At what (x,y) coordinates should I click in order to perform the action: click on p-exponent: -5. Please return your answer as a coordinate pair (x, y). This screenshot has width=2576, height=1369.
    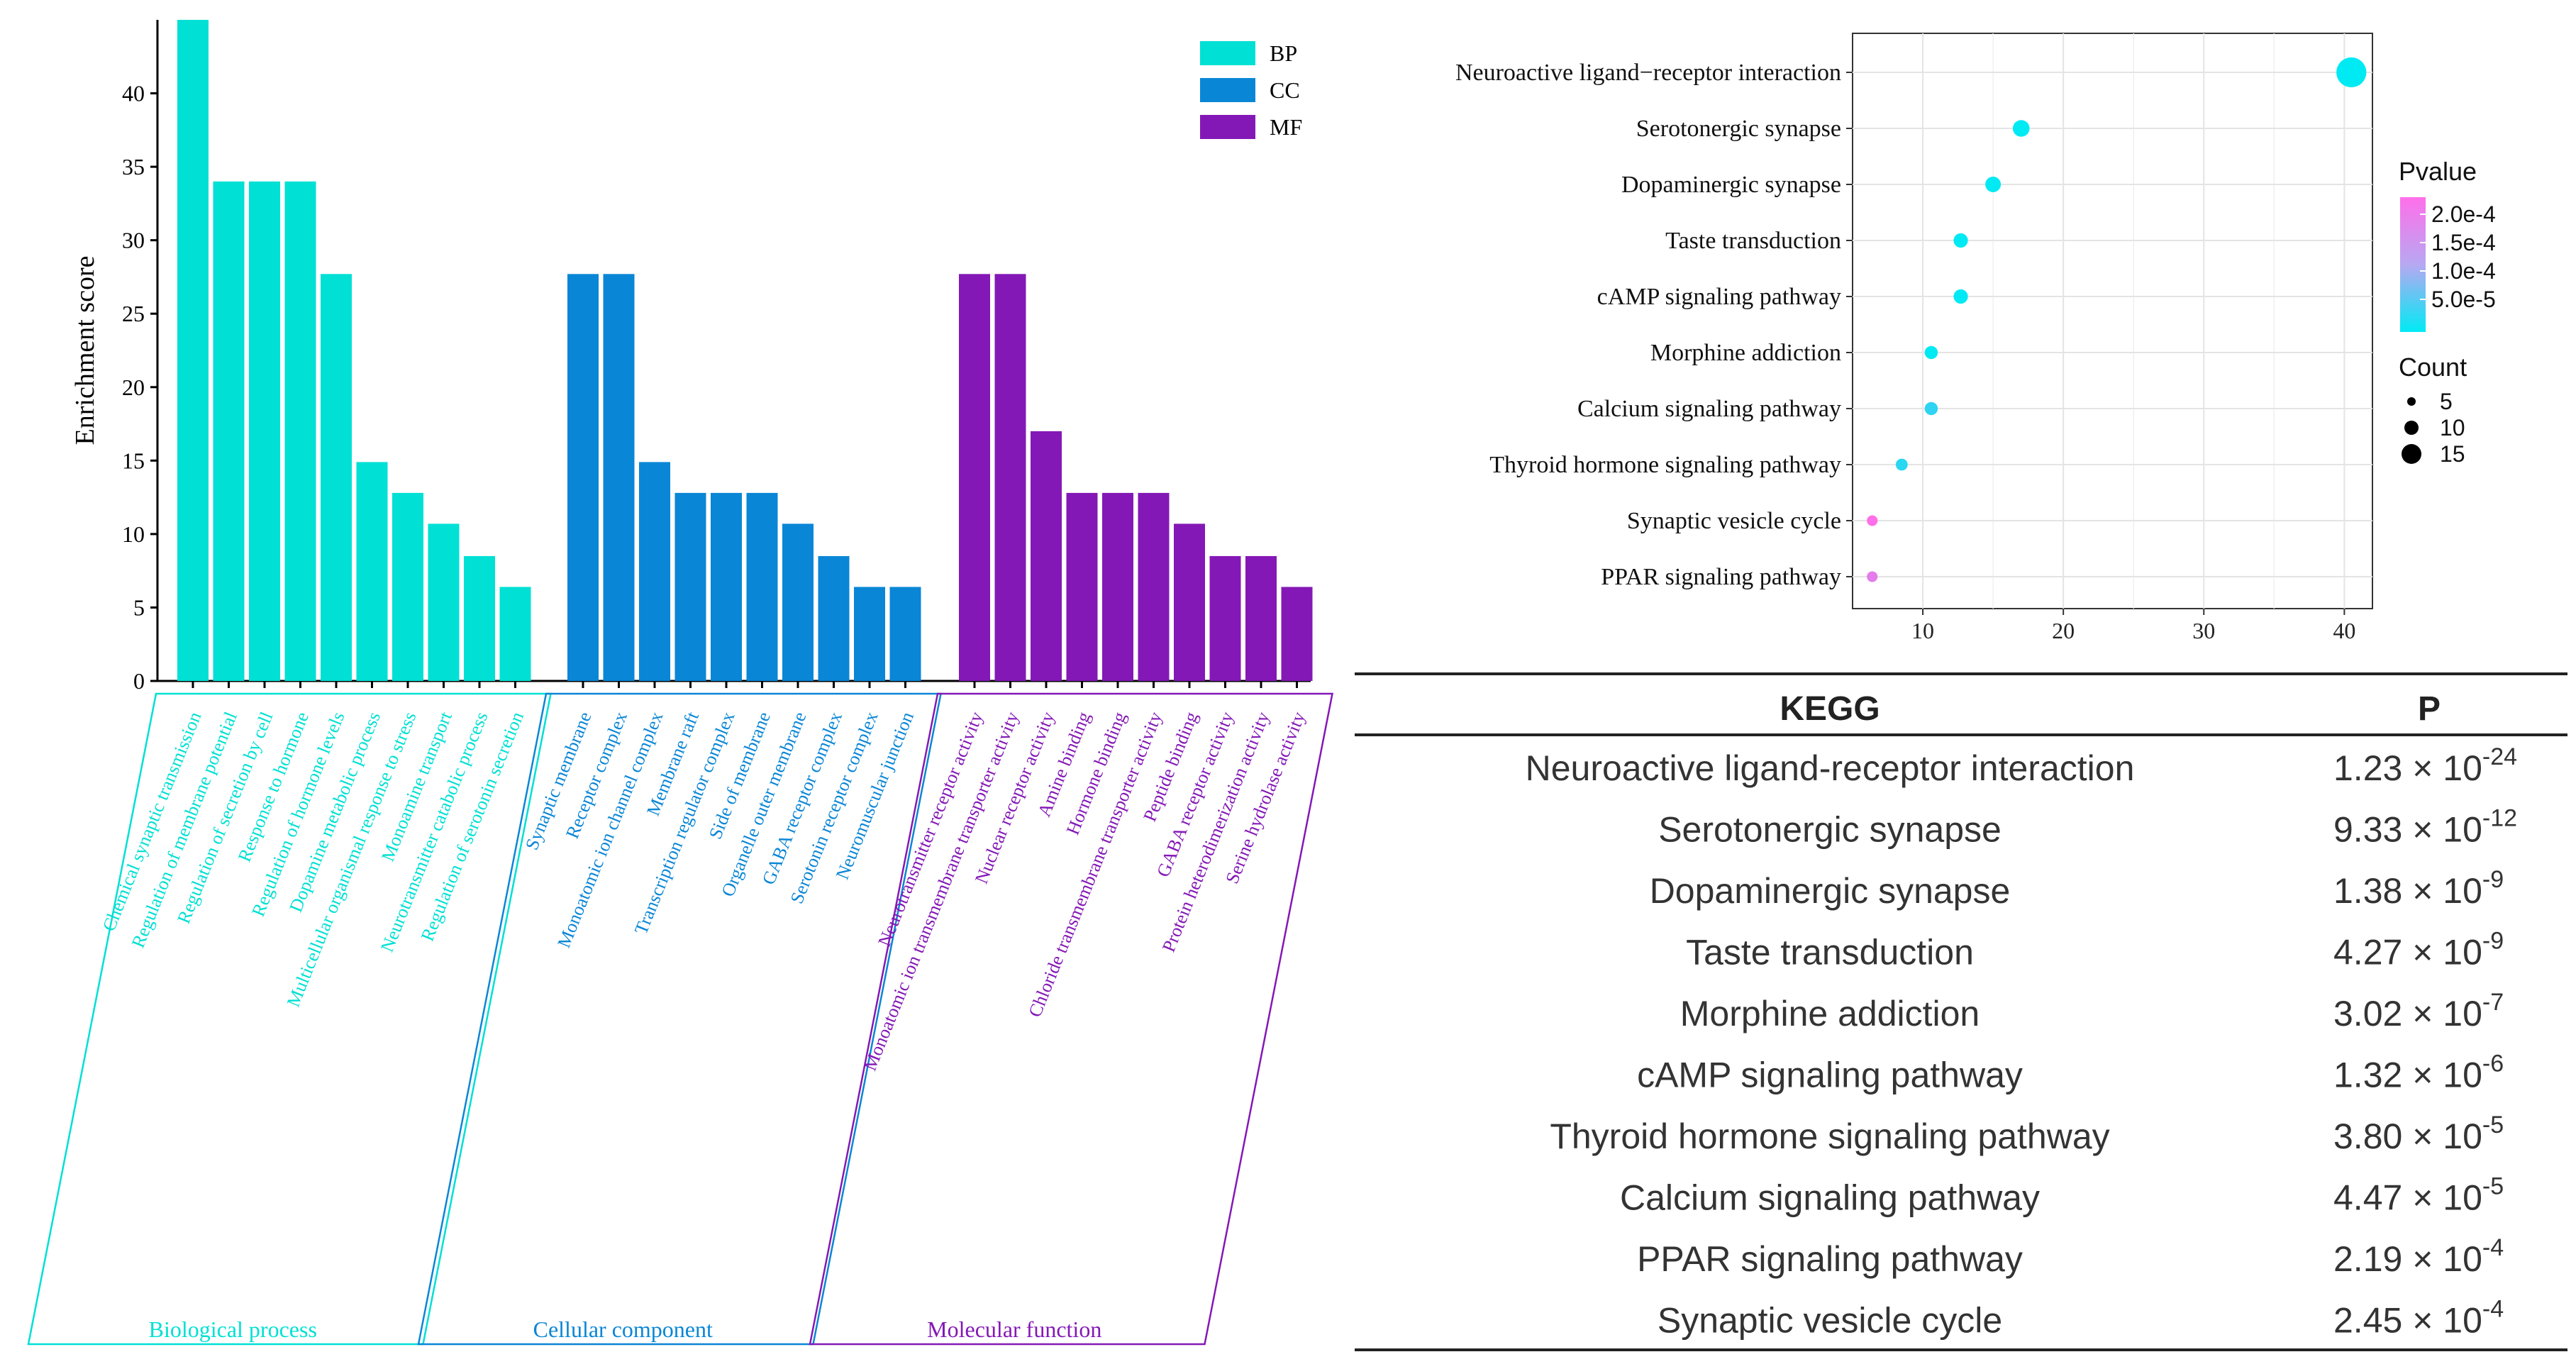
    Looking at the image, I should click on (2493, 1125).